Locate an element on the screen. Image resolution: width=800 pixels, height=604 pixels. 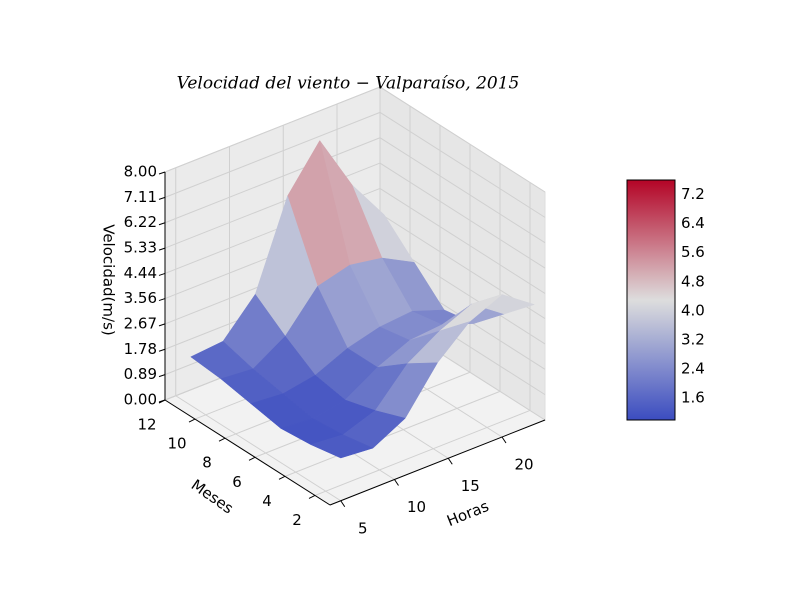
y-axis-label: Meses is located at coordinates (212, 497).